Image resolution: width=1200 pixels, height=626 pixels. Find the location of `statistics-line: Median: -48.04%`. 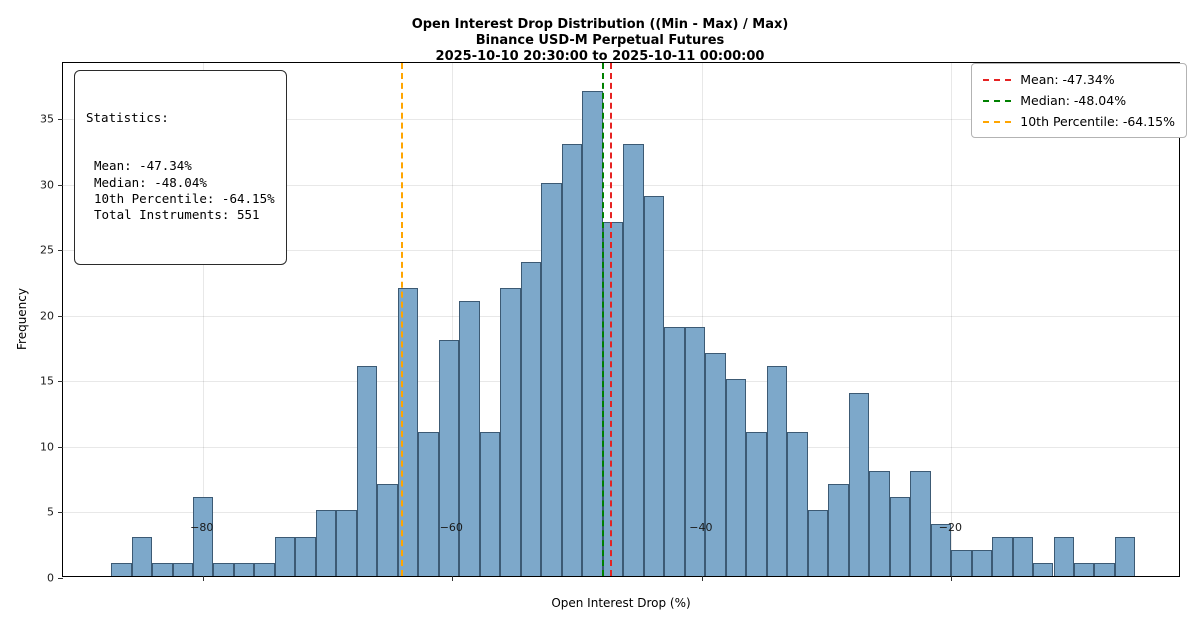

statistics-line: Median: -48.04% is located at coordinates (150, 182).